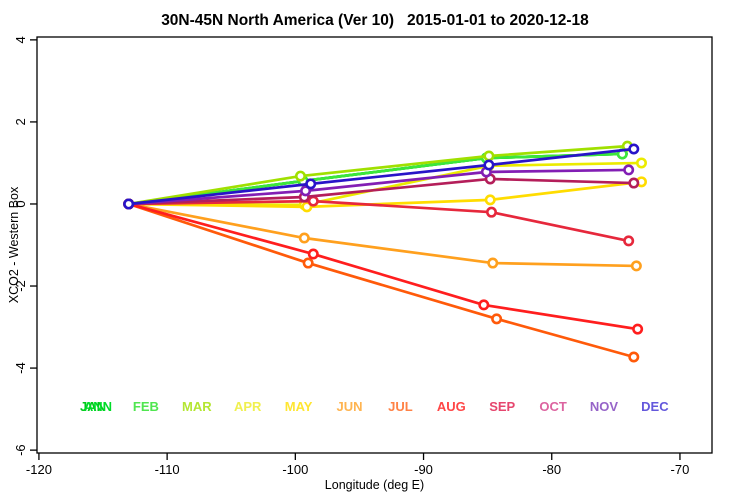  What do you see at coordinates (349, 406) in the screenshot?
I see `legend-month-jun: JUN` at bounding box center [349, 406].